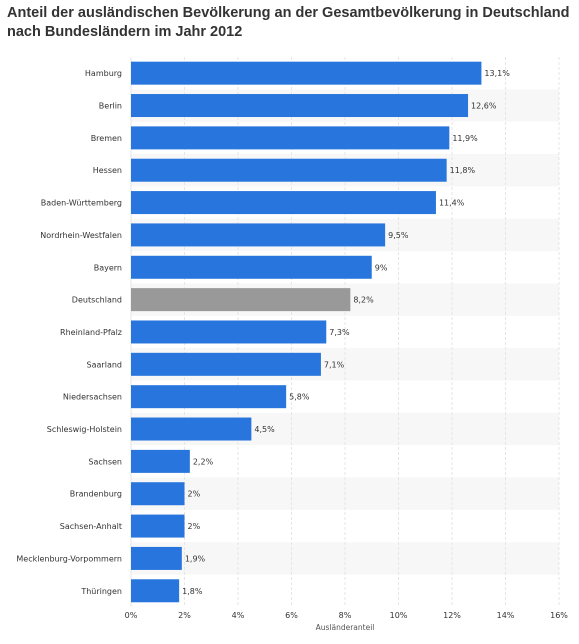  Describe the element at coordinates (107, 170) in the screenshot. I see `category-label: Hessen` at that location.